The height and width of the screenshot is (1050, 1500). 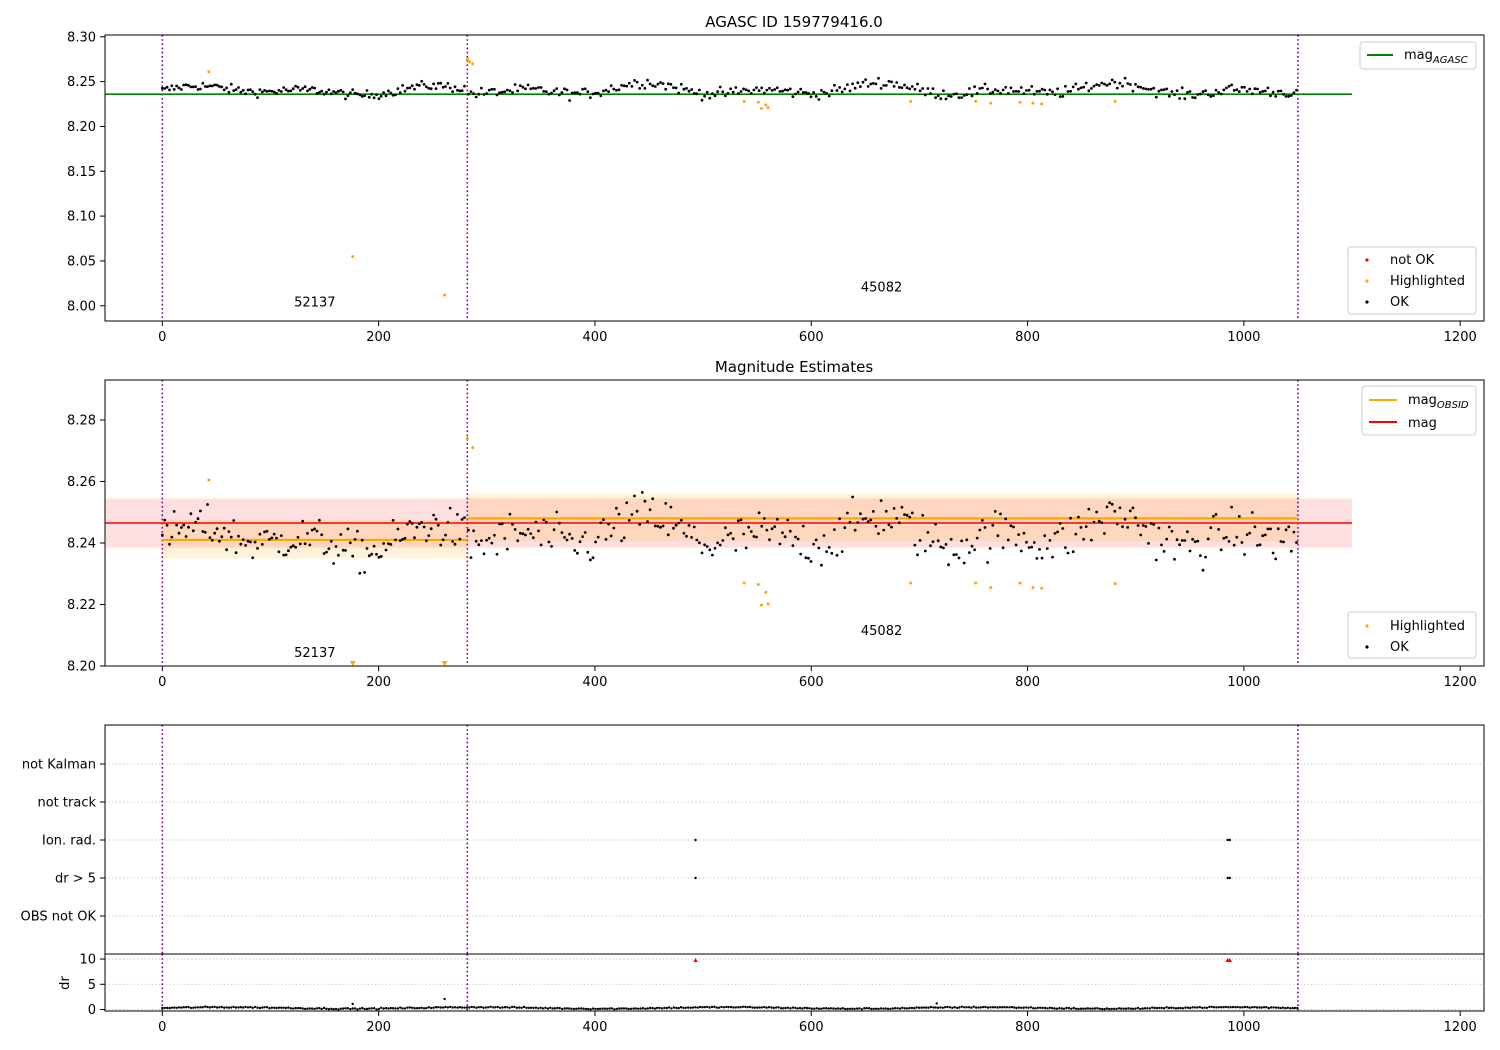 What do you see at coordinates (1427, 626) in the screenshot?
I see `legend-highlighted-label: Highlighted` at bounding box center [1427, 626].